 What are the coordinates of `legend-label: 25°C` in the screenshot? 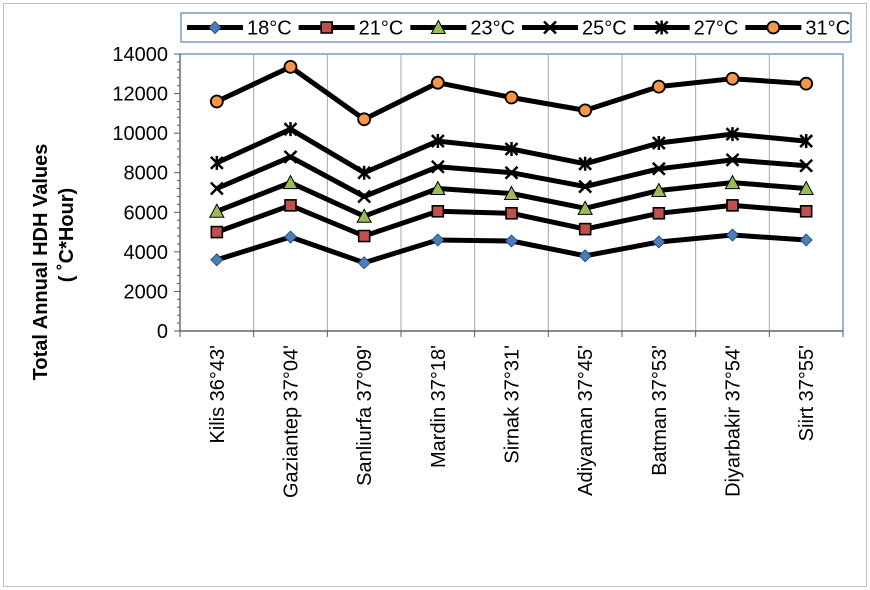 It's located at (604, 29).